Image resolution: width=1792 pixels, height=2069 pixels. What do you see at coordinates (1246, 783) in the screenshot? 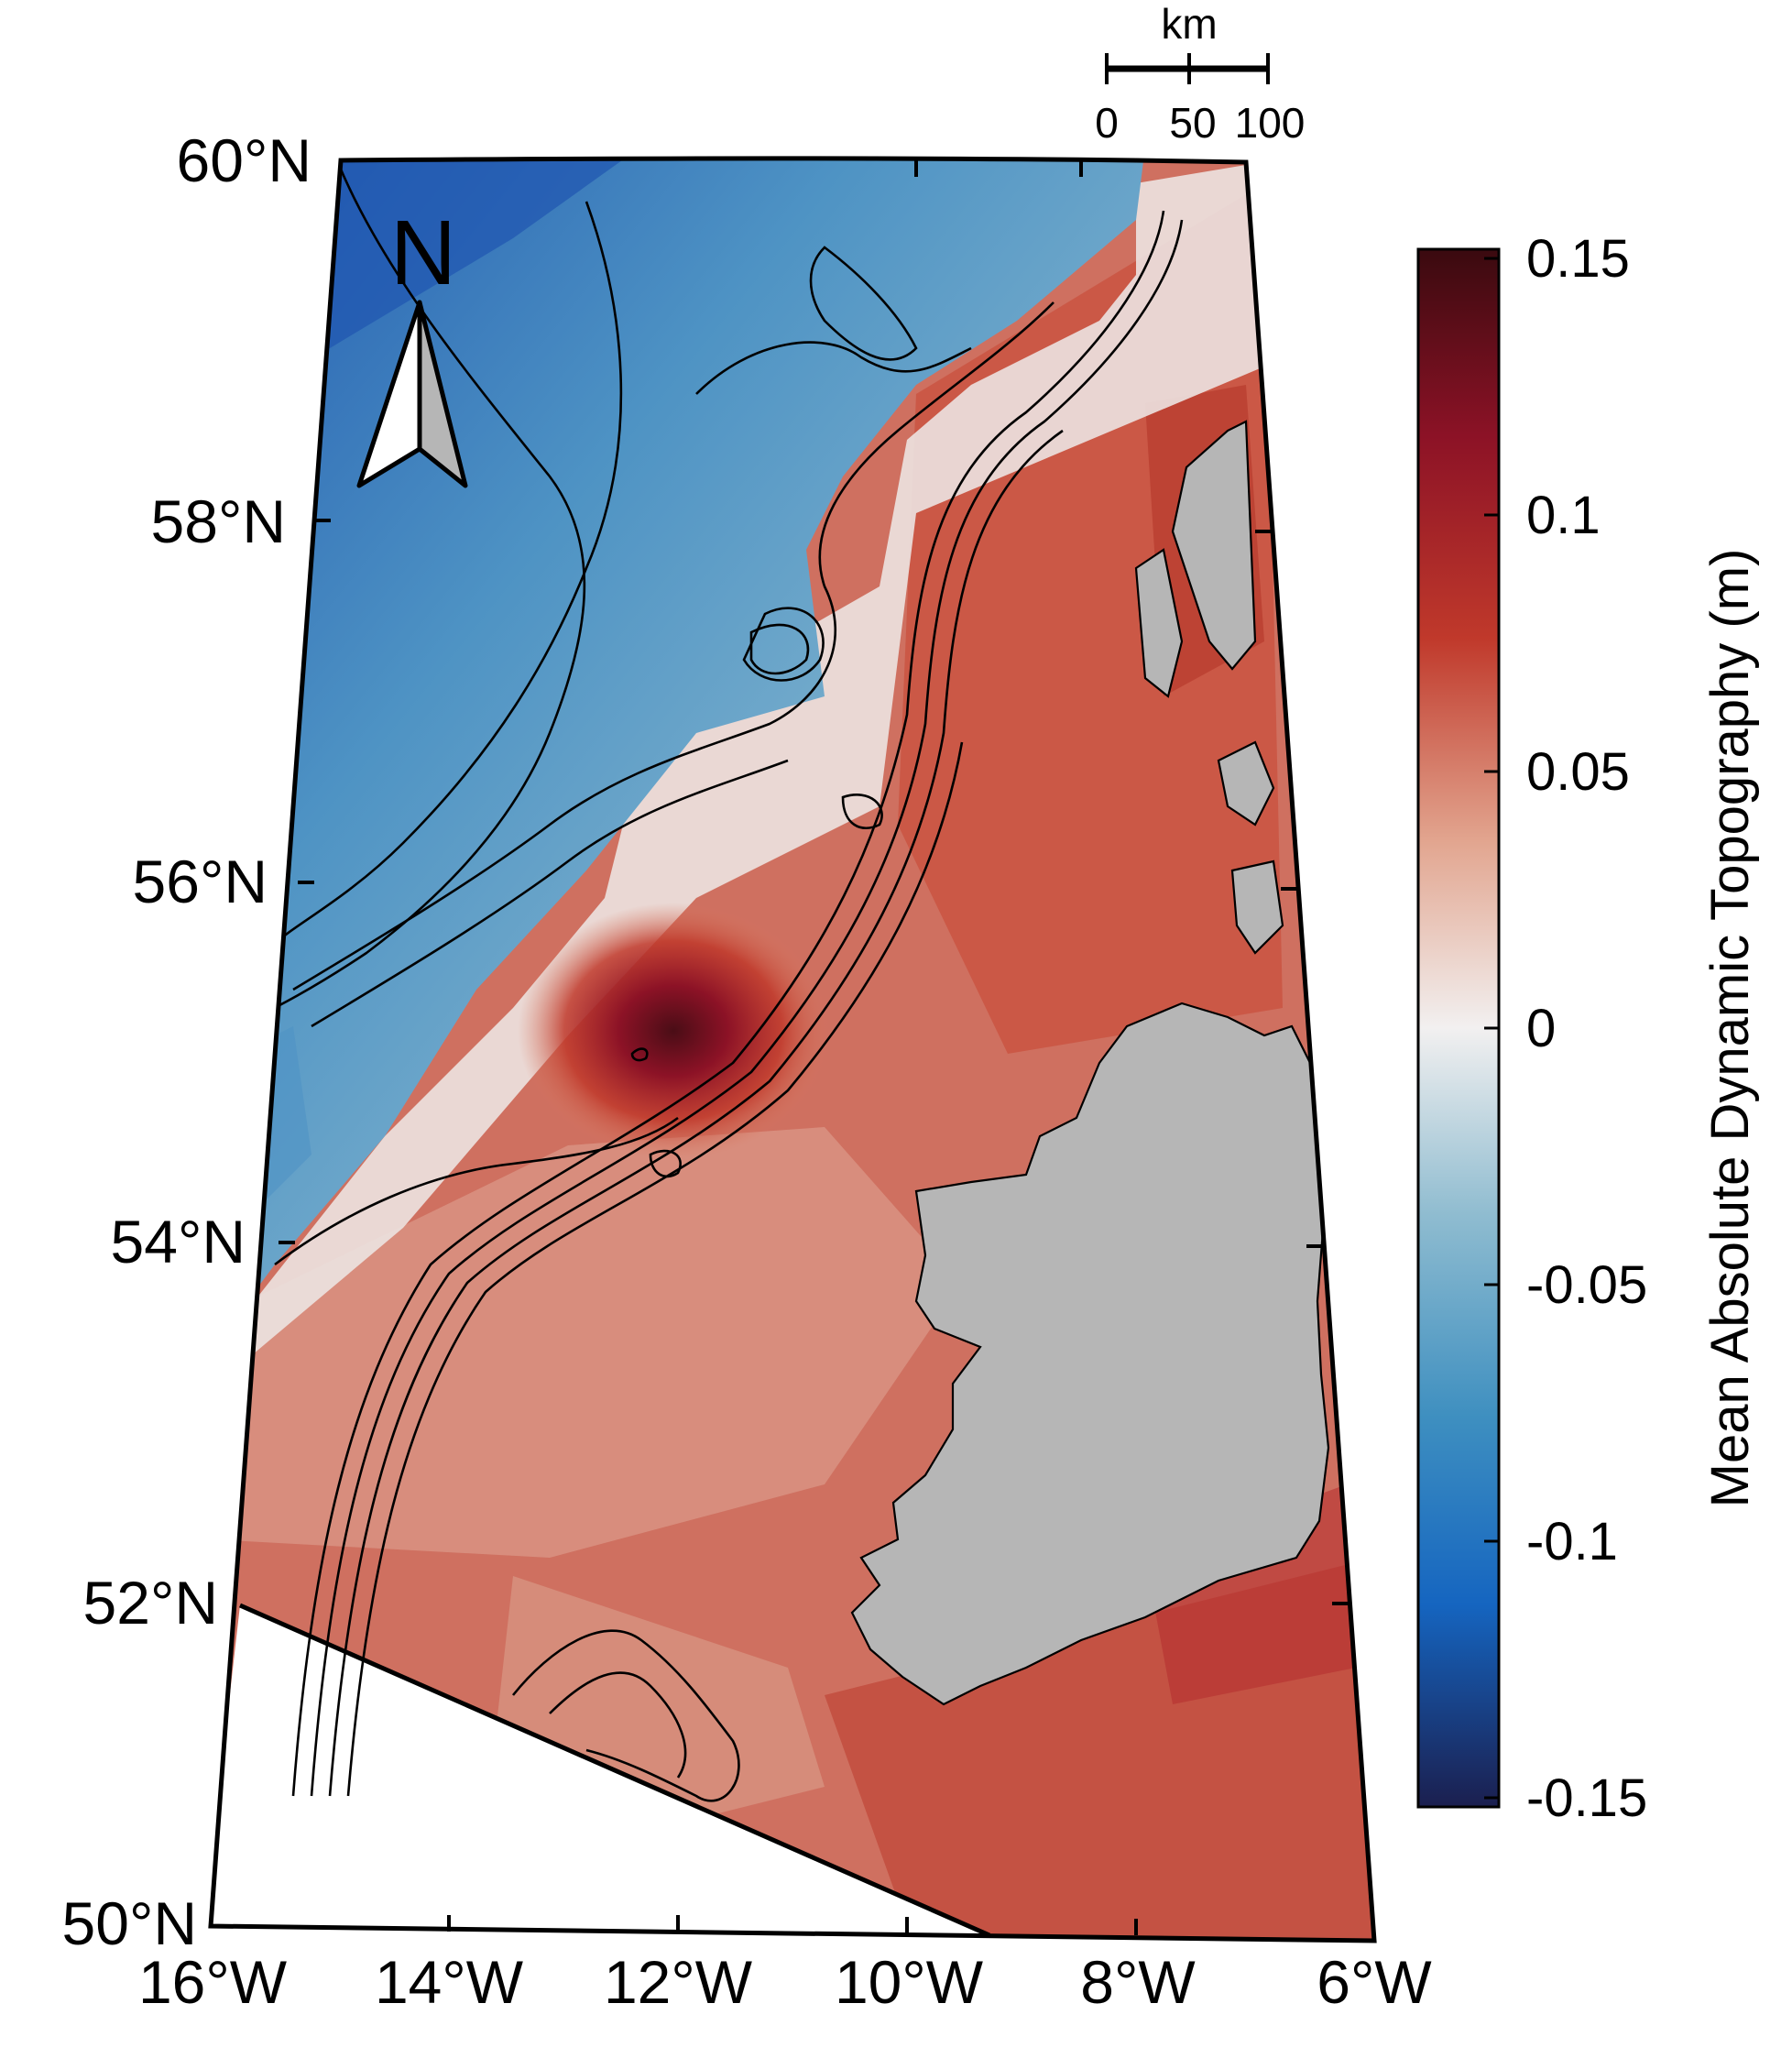
I see `land-islands` at bounding box center [1246, 783].